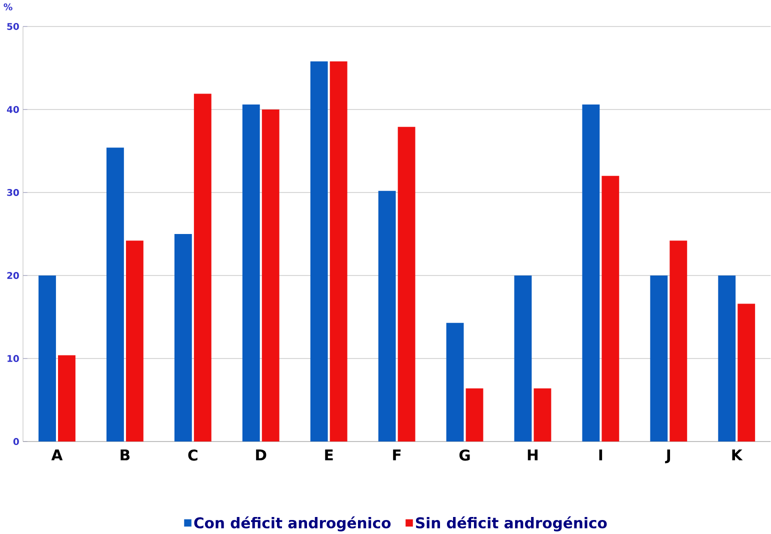 The width and height of the screenshot is (771, 534). Describe the element at coordinates (8, 6) in the screenshot. I see `y-axis-title: %` at that location.